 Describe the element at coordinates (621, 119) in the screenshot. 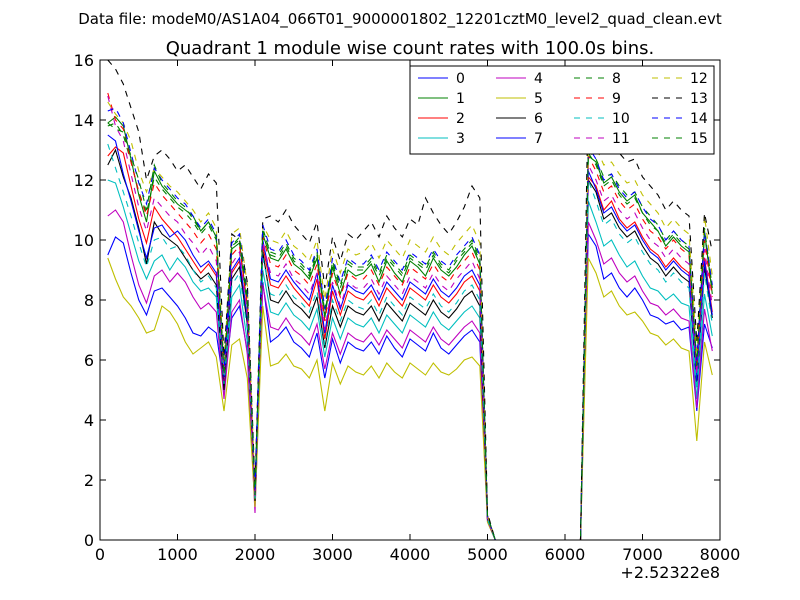

I see `legend-label: 10` at that location.